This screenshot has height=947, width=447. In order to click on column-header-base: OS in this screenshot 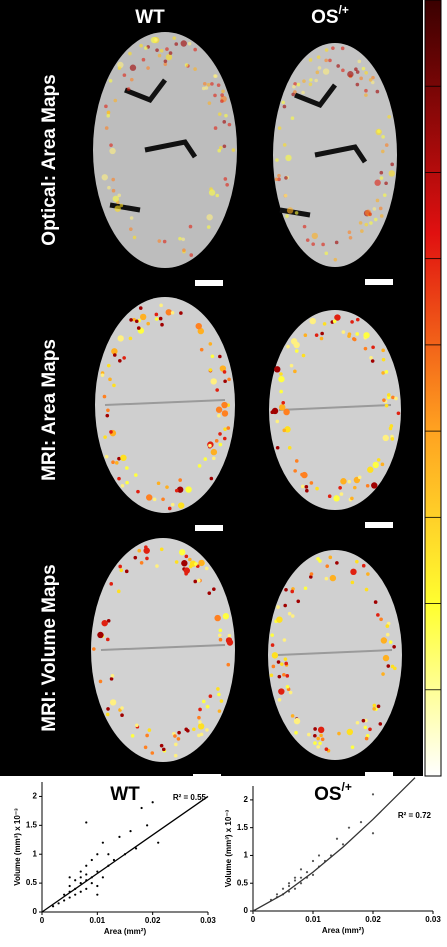, I will do `click(324, 17)`.